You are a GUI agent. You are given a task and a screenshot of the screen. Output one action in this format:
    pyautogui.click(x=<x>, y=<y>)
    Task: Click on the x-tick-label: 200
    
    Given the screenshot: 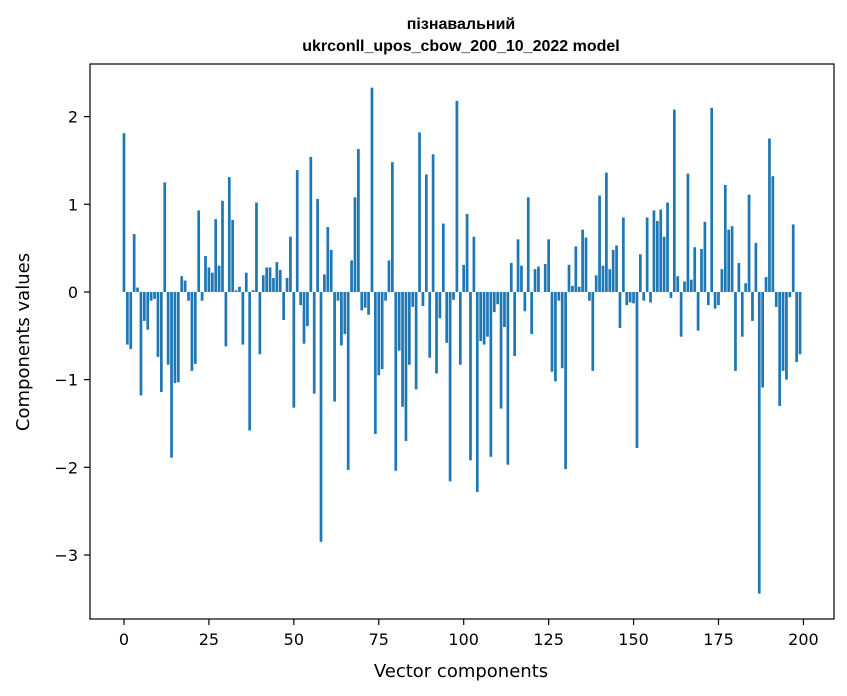 What is the action you would take?
    pyautogui.click(x=803, y=639)
    